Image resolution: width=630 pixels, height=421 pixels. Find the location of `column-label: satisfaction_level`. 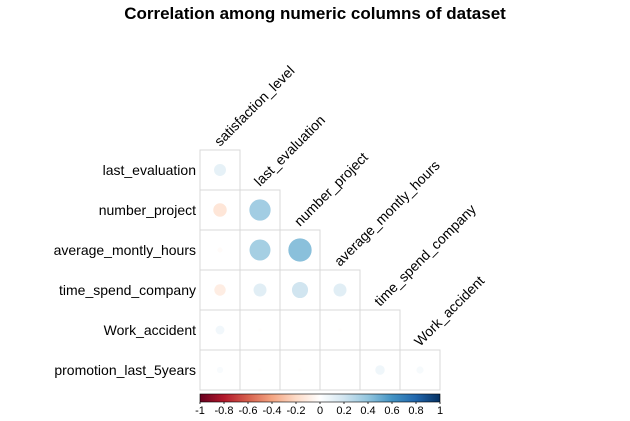

column-label: satisfaction_level is located at coordinates (254, 105).